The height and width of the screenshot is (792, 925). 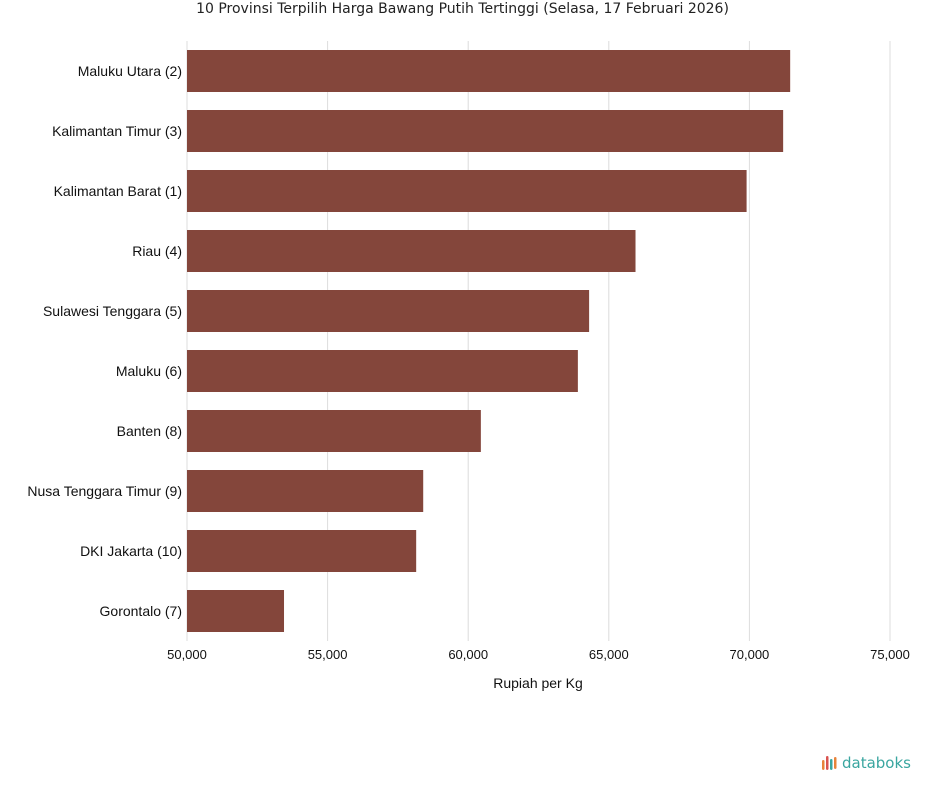 What do you see at coordinates (750, 654) in the screenshot?
I see `x-tick-label: 70,000` at bounding box center [750, 654].